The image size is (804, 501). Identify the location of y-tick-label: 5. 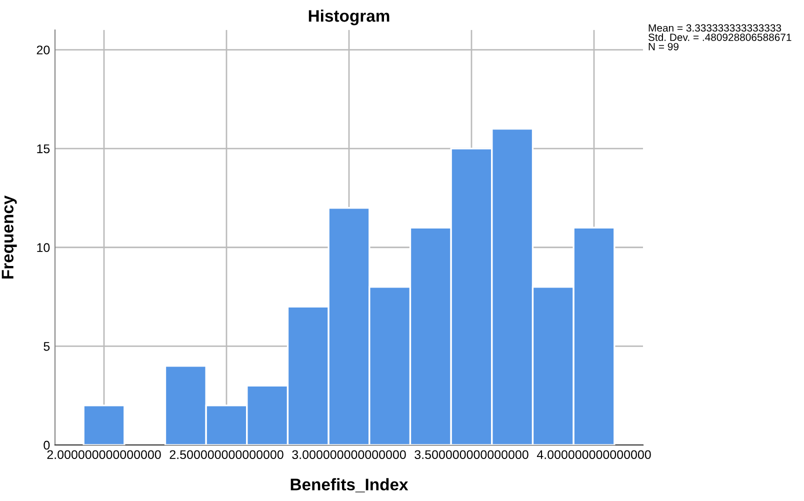
(47, 346).